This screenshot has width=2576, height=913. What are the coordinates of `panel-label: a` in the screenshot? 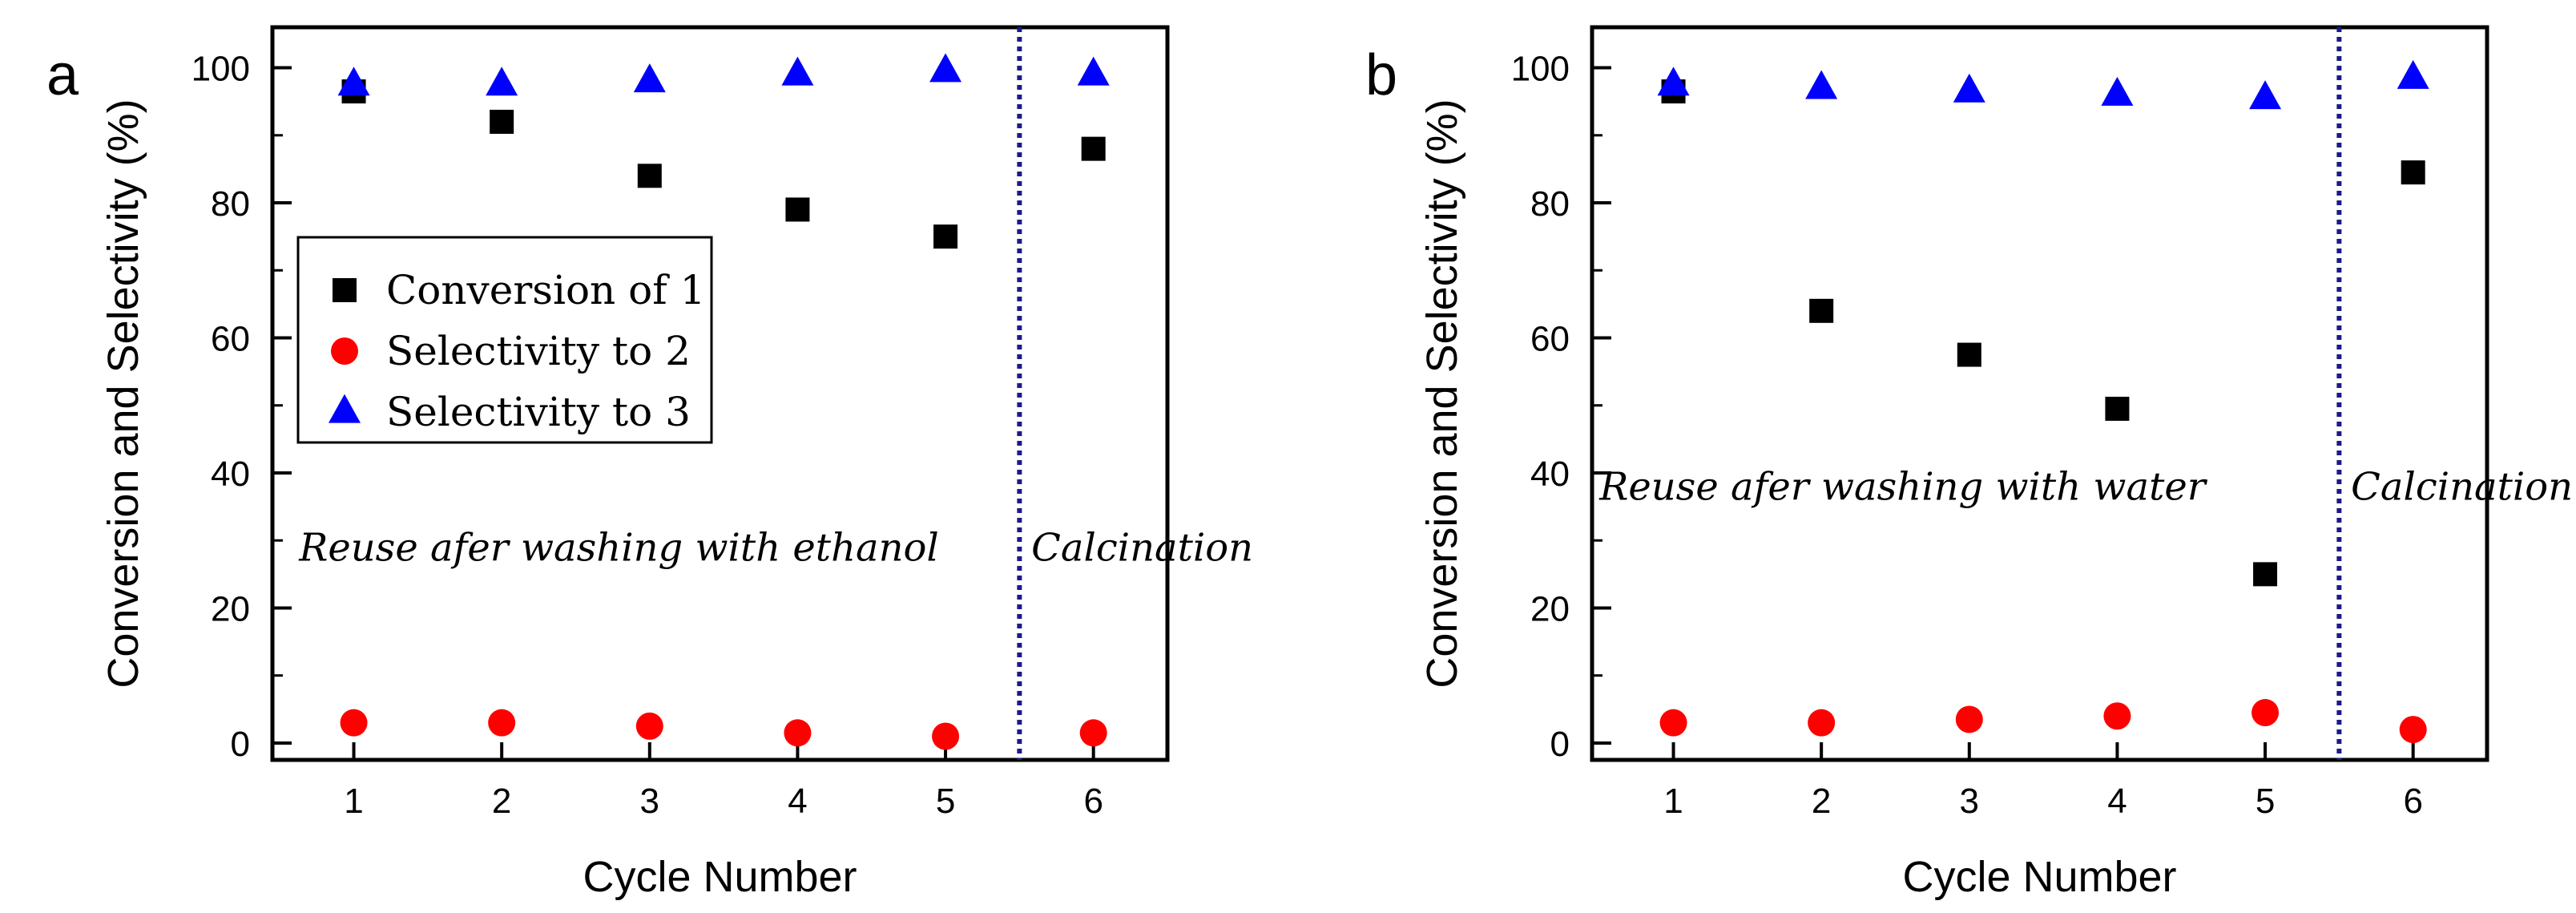 It's located at (62, 75).